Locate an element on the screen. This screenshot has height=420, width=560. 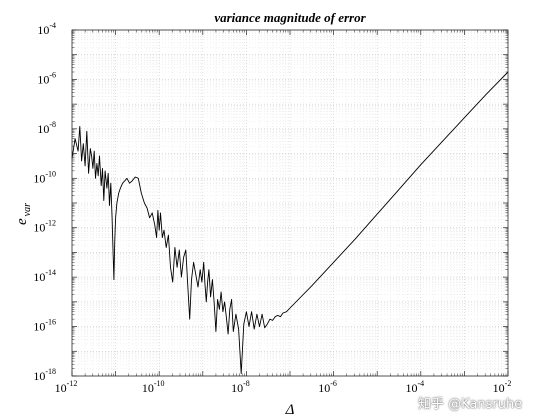
svg-text:evar: e var is located at coordinates (23, 214).